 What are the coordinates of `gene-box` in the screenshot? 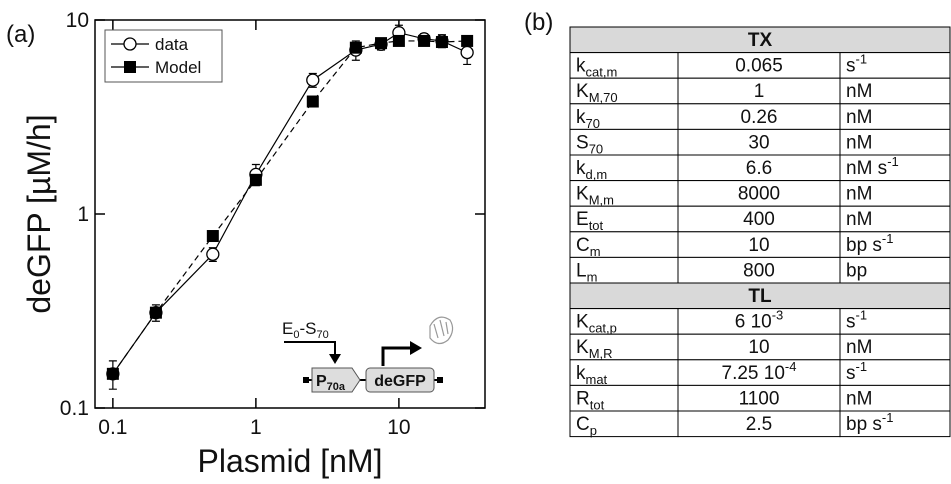 It's located at (400, 380).